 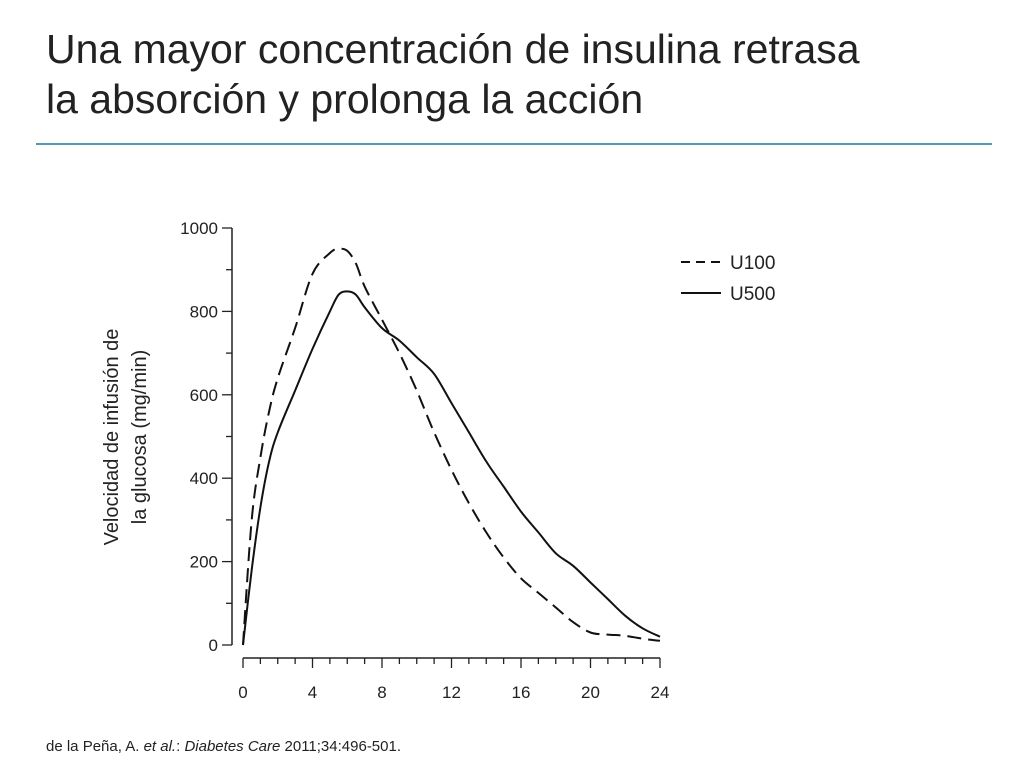 What do you see at coordinates (514, 144) in the screenshot?
I see `title-divider` at bounding box center [514, 144].